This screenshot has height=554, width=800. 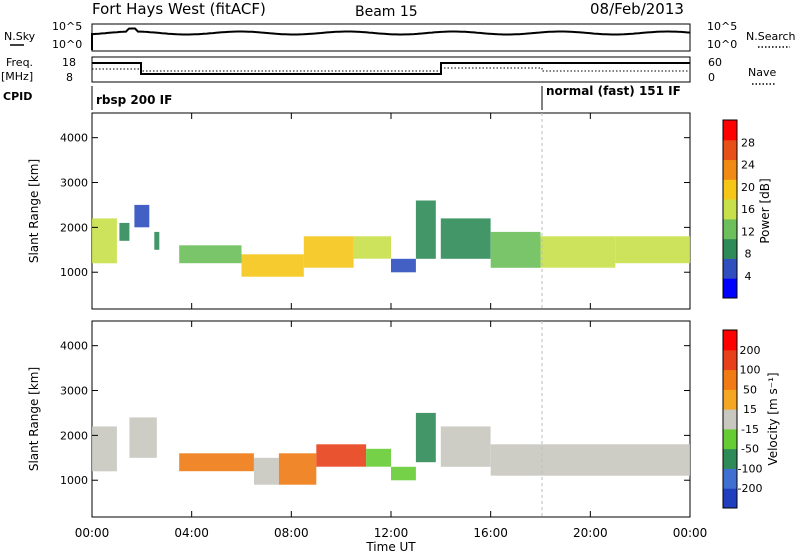 What do you see at coordinates (748, 276) in the screenshot?
I see `colorbar-tick-label: 4` at bounding box center [748, 276].